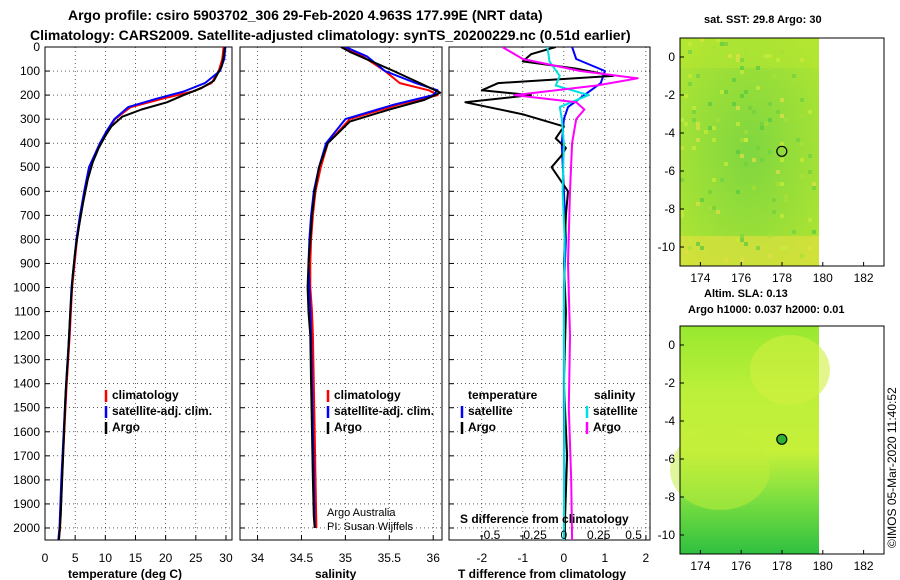  Describe the element at coordinates (741, 278) in the screenshot. I see `lon-tick-label: 176` at that location.